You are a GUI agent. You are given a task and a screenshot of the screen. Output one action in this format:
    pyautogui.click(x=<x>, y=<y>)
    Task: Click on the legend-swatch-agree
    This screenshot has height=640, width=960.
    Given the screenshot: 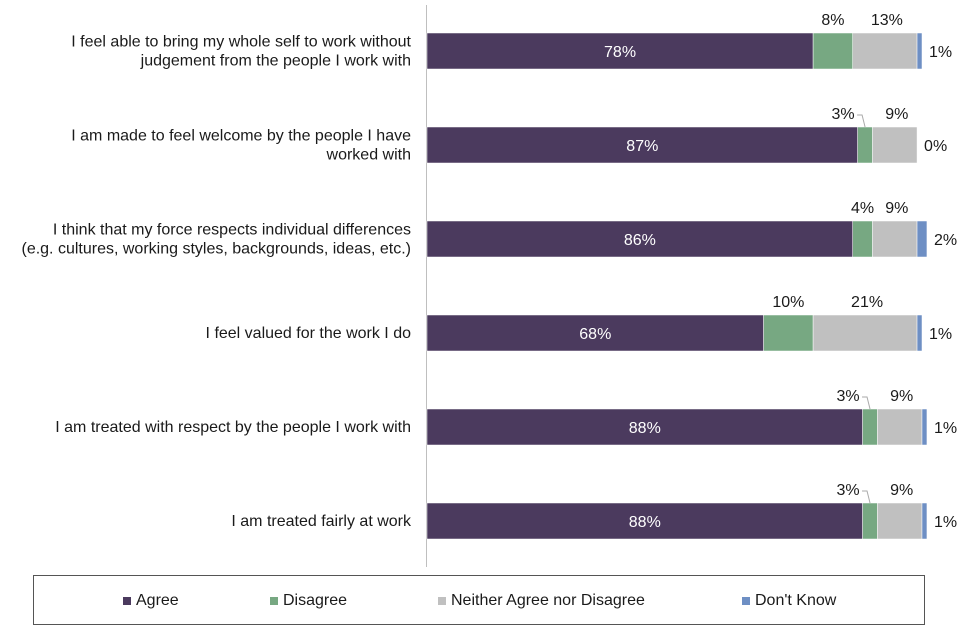 What is the action you would take?
    pyautogui.click(x=127, y=601)
    